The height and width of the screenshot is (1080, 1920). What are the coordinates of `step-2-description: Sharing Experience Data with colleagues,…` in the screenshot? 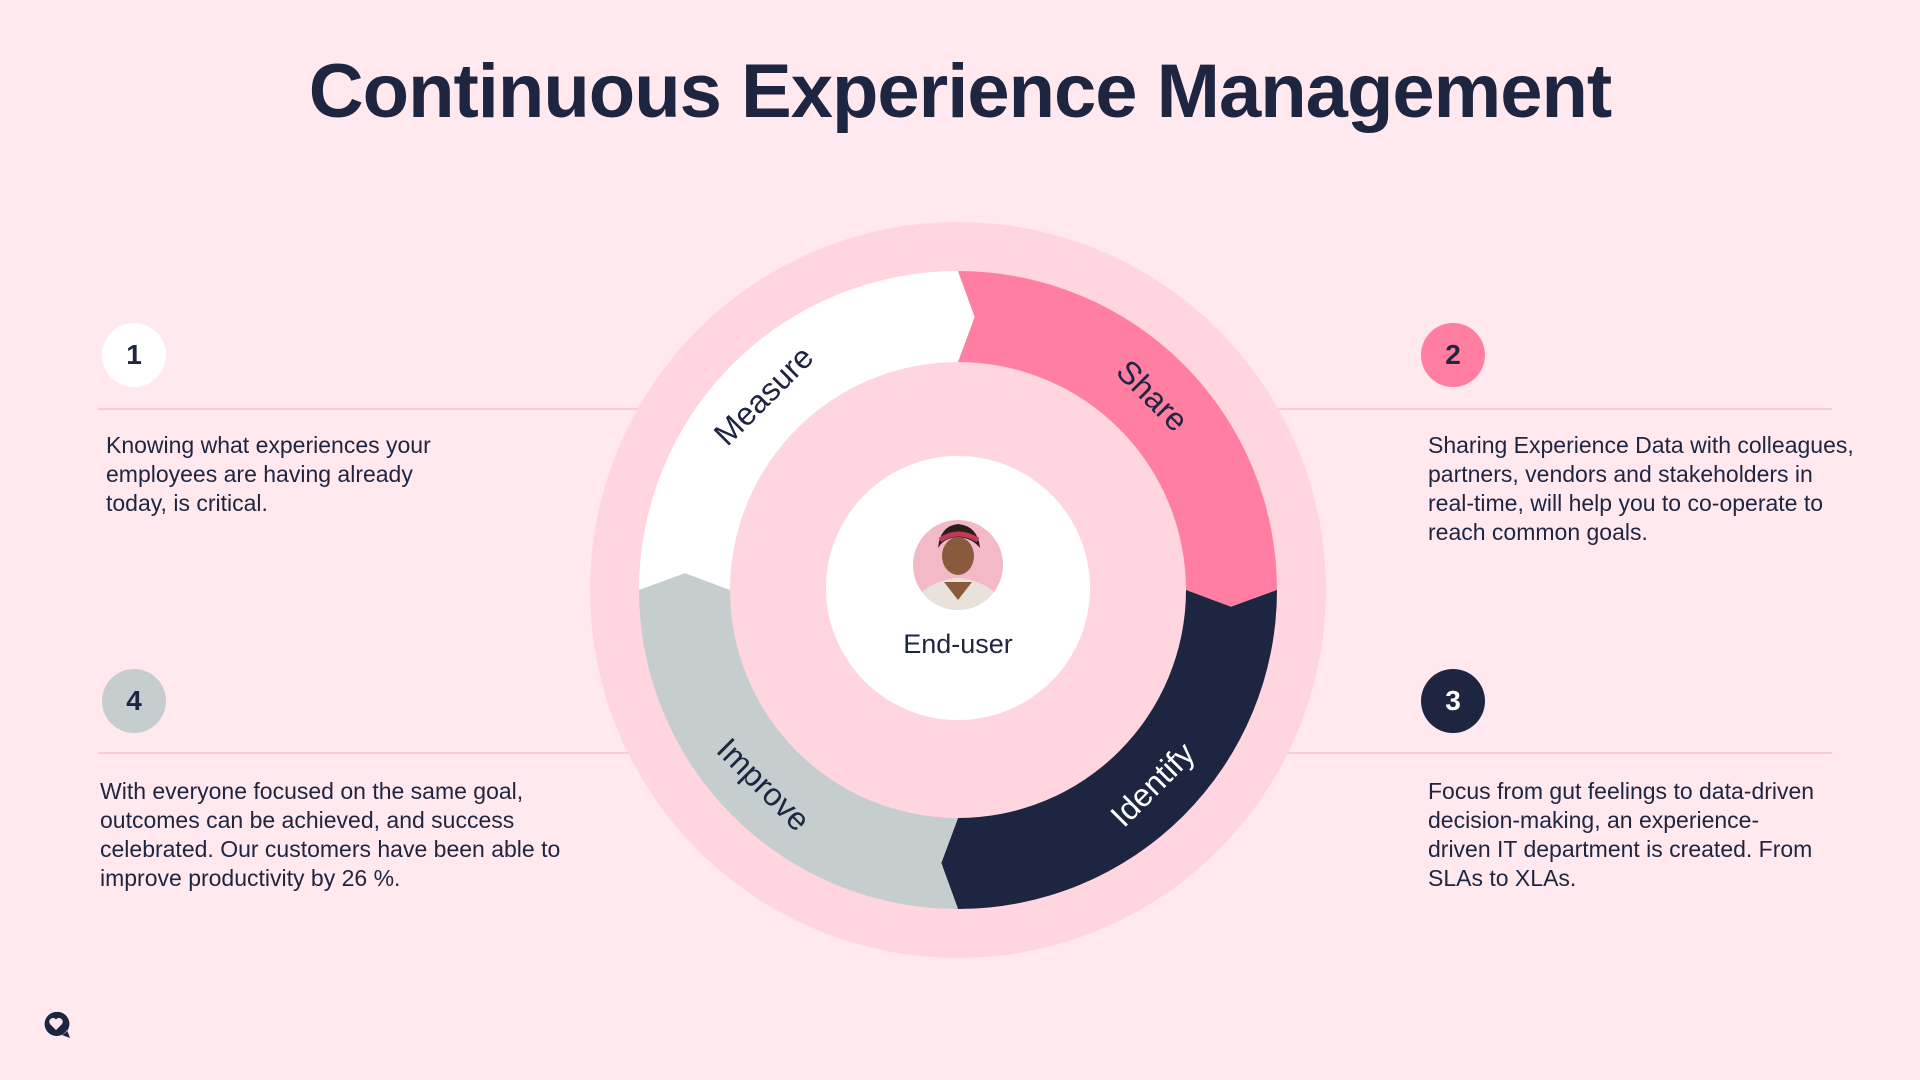 It's located at (1641, 488).